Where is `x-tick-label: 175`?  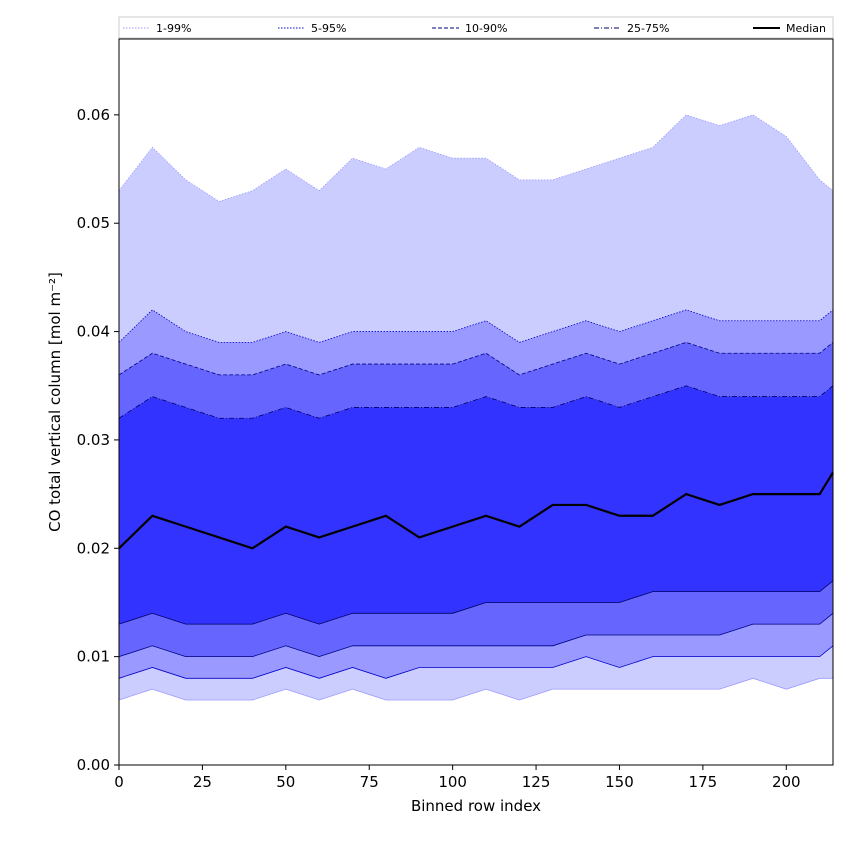 x-tick-label: 175 is located at coordinates (703, 782).